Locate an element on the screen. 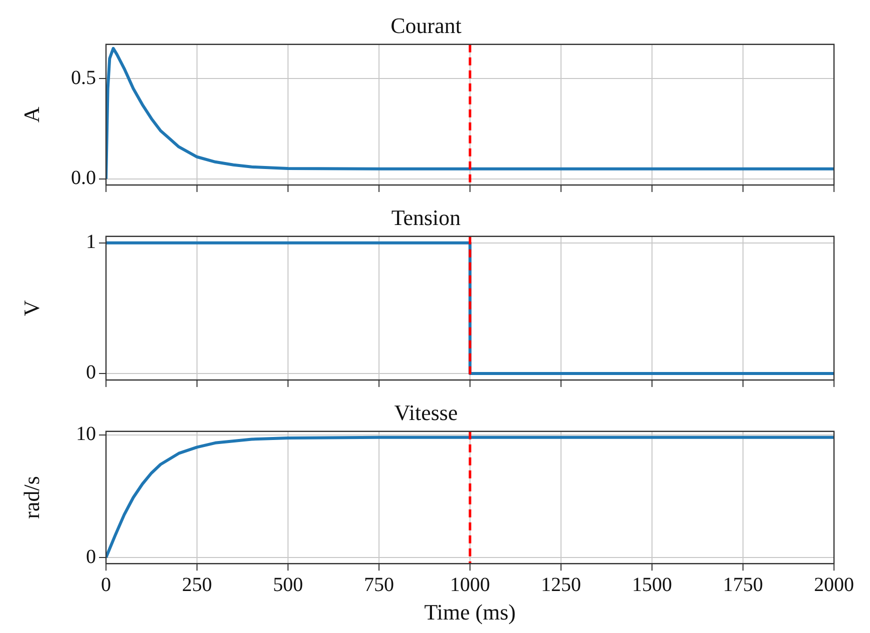  chart-title: Vitesse is located at coordinates (426, 412).